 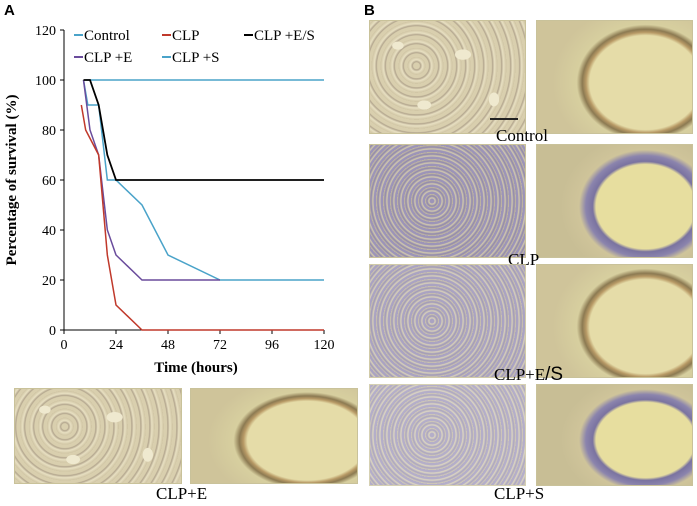 I want to click on legend-label: CLP, so click(x=186, y=36).